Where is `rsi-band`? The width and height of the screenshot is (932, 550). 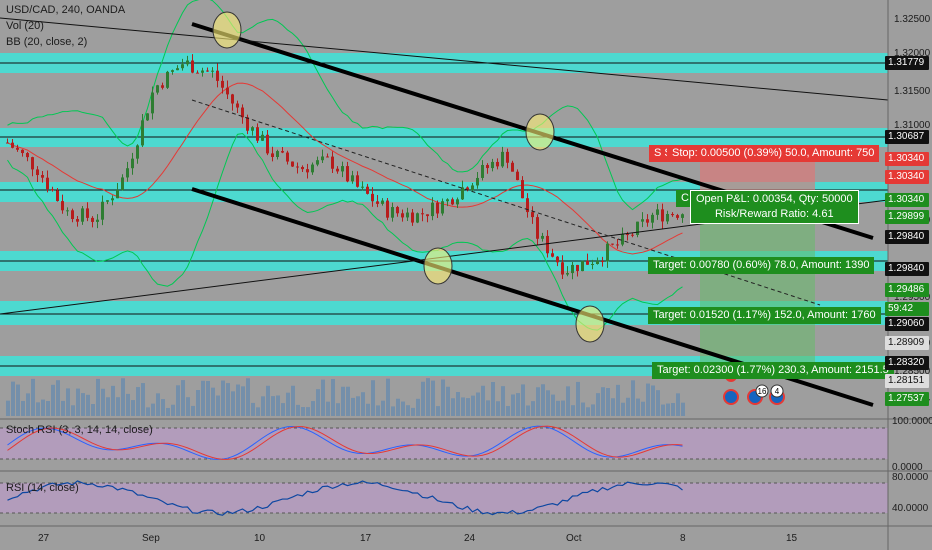
rsi-band is located at coordinates (444, 498).